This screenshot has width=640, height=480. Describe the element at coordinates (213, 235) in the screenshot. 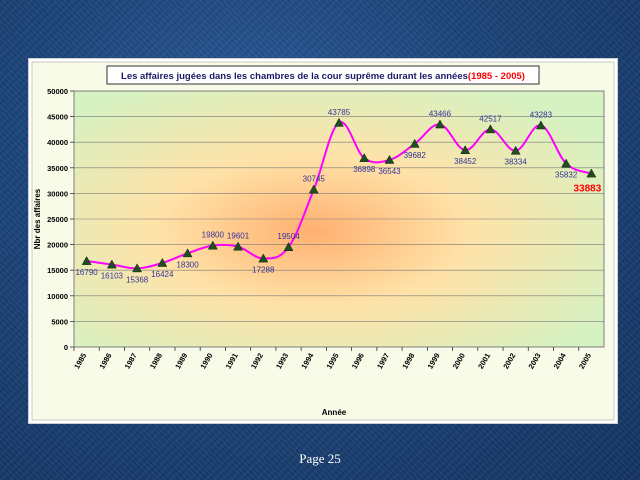

I see `data-label: 19800` at that location.